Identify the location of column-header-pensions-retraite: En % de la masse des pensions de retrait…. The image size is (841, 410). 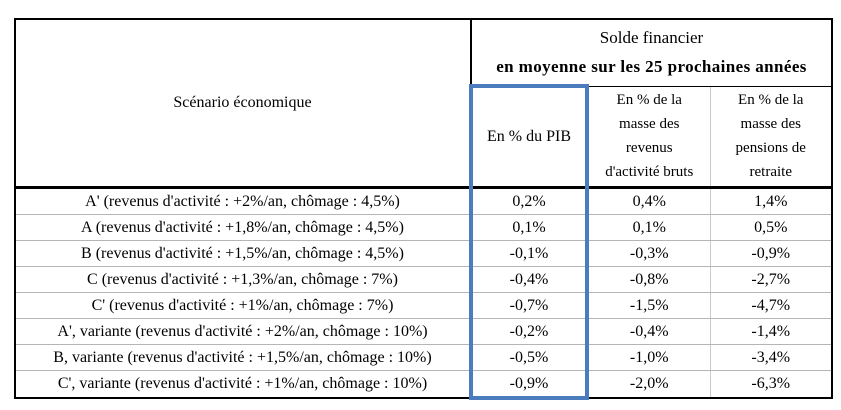
(771, 137).